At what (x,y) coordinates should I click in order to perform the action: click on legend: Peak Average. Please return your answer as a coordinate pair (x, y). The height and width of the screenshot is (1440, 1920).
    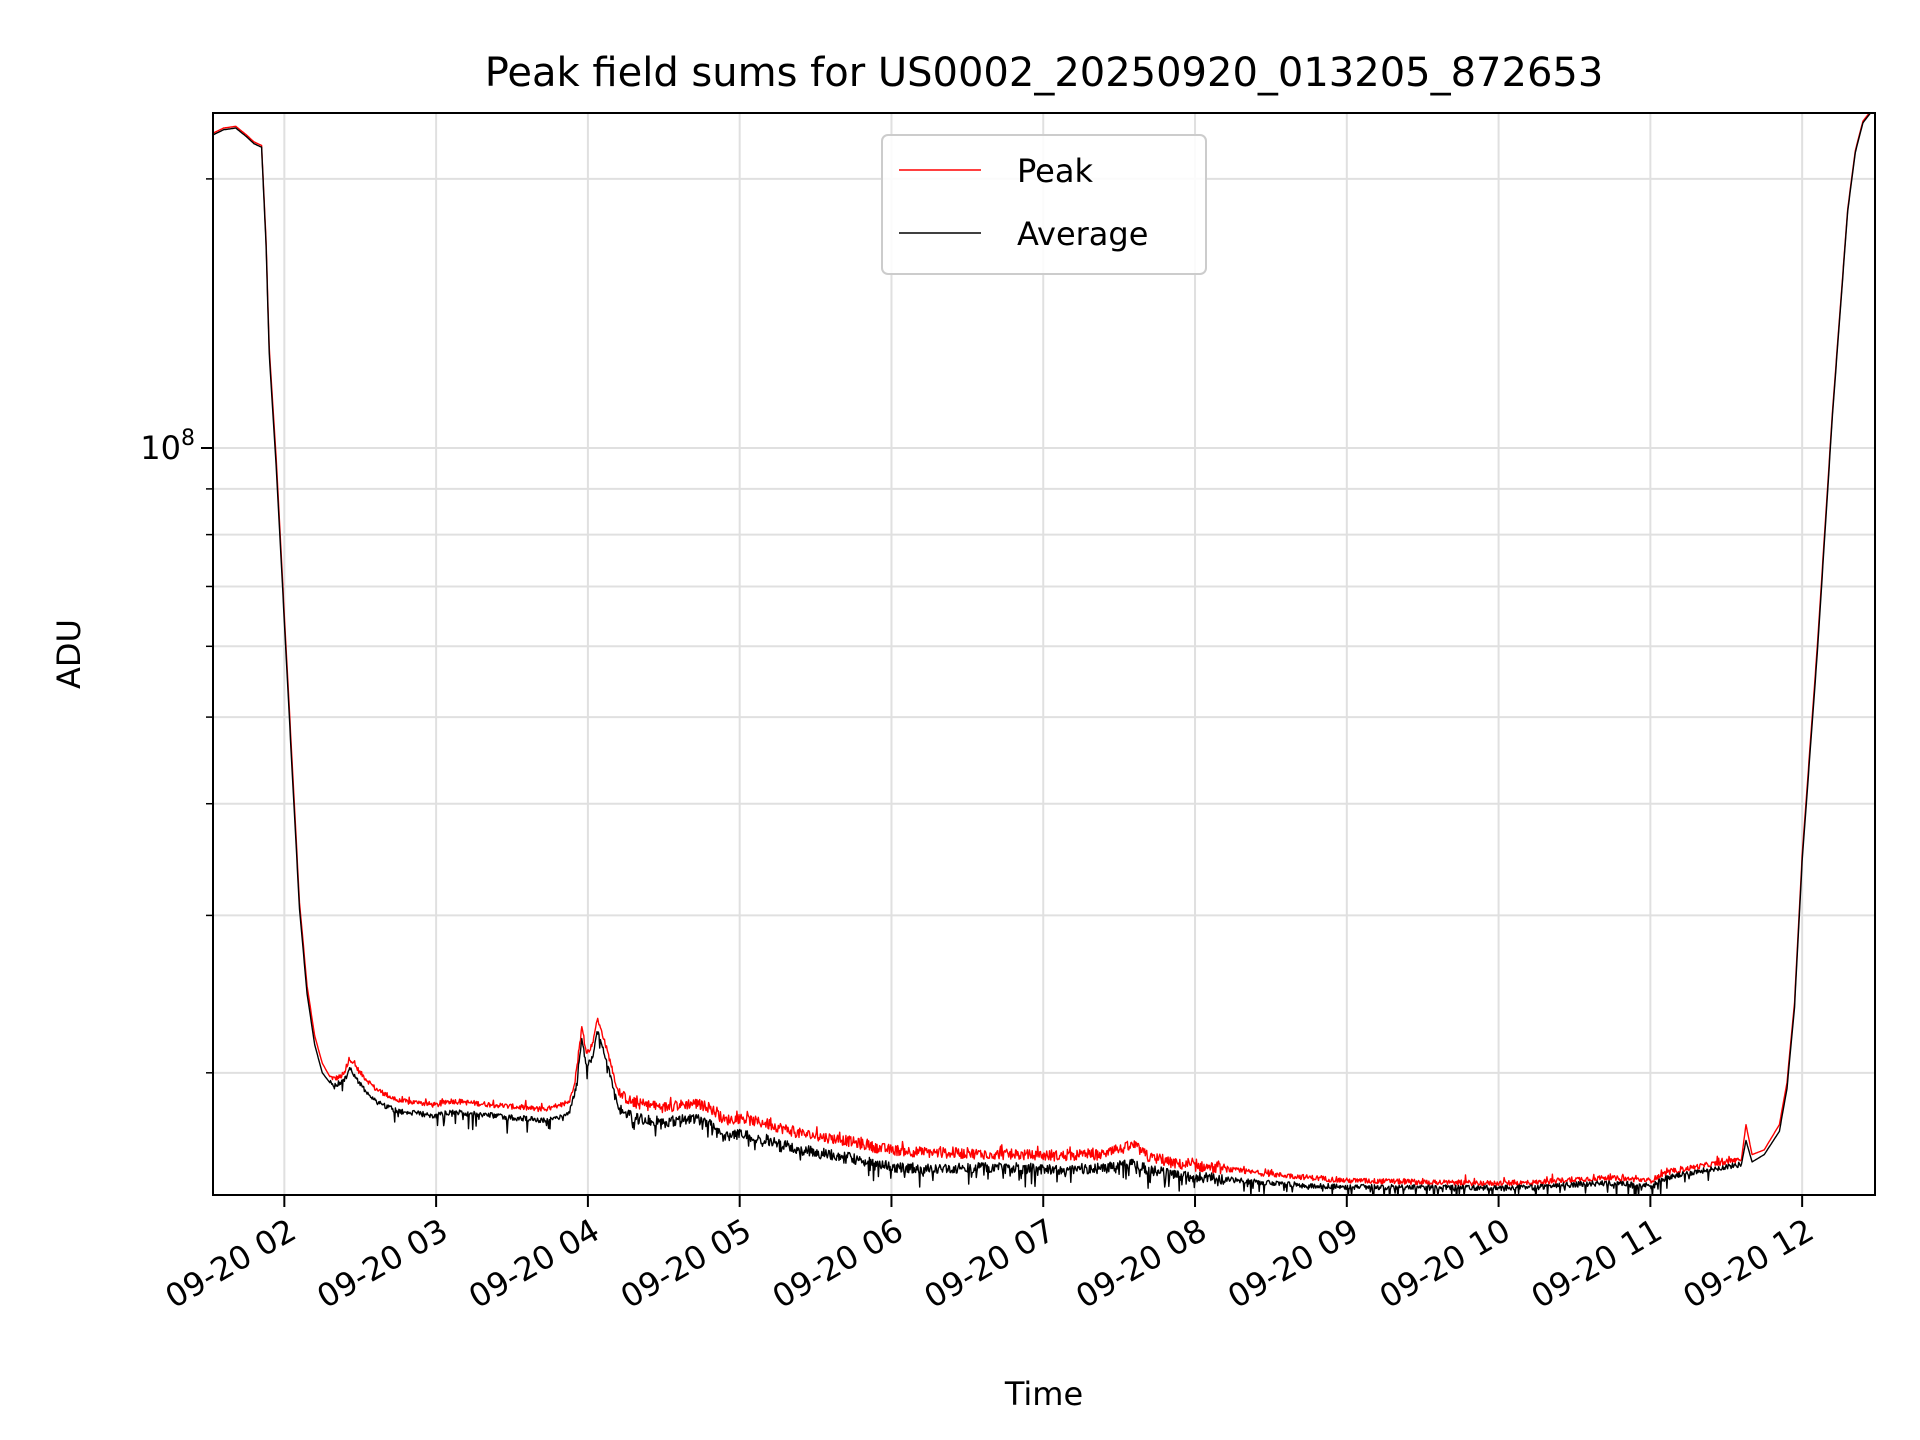
    Looking at the image, I should click on (1044, 204).